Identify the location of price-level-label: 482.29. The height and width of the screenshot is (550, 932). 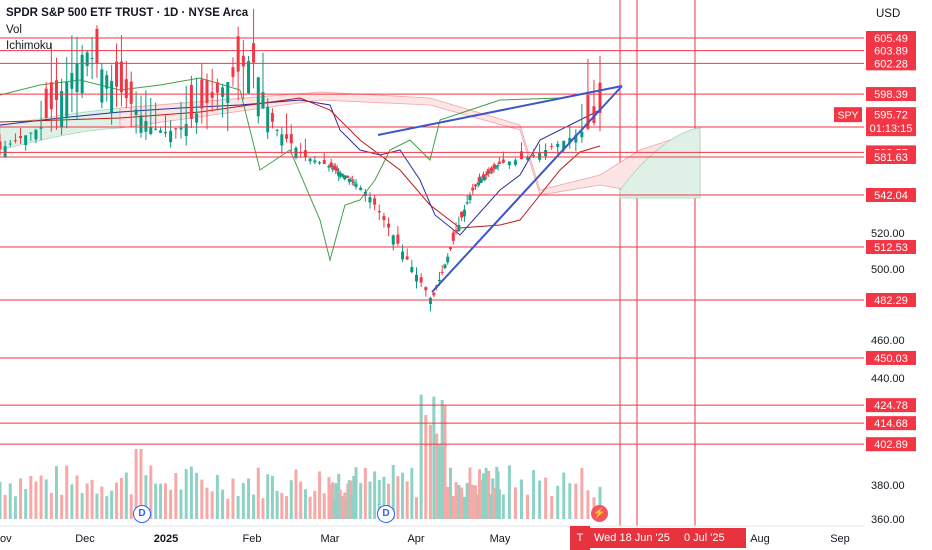
(891, 301).